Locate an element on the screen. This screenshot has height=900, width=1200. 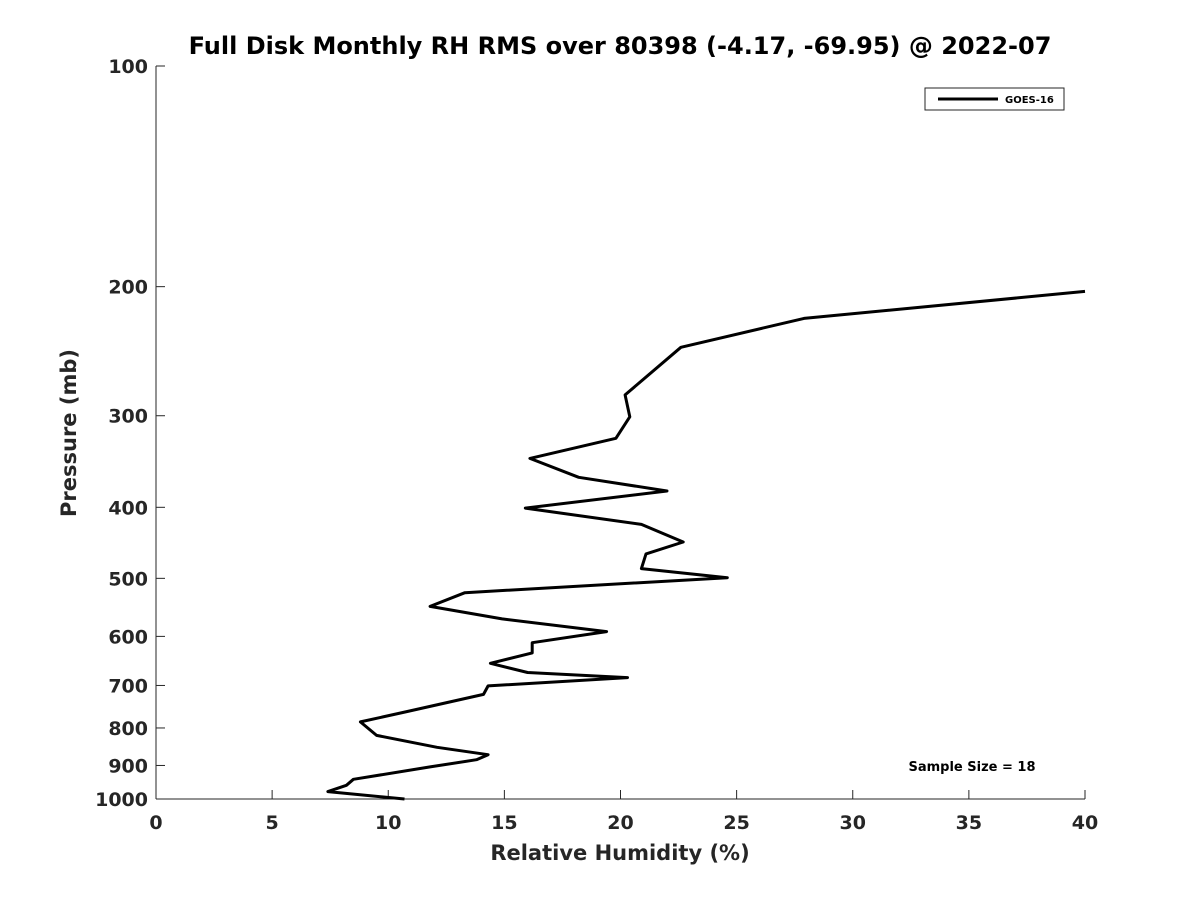
x-axis-label: Relative Humidity (%) is located at coordinates (619, 853).